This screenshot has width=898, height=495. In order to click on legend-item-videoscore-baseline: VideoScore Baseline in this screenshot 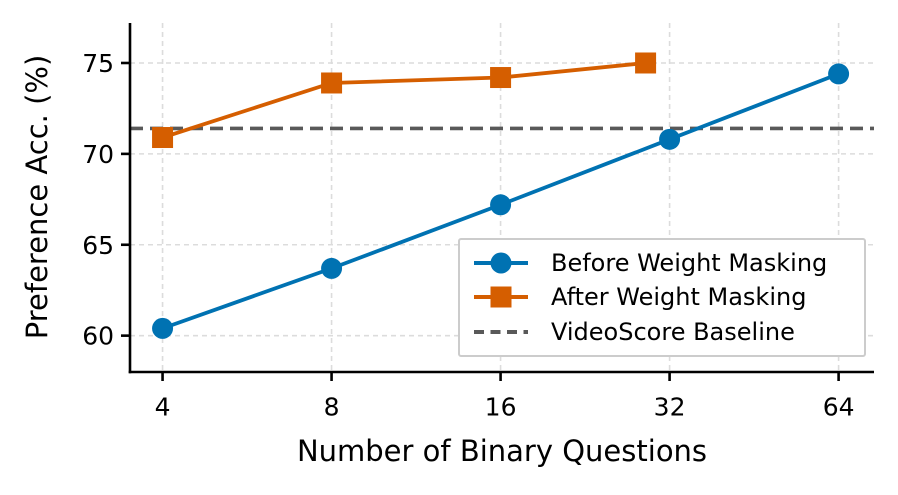, I will do `click(662, 332)`.